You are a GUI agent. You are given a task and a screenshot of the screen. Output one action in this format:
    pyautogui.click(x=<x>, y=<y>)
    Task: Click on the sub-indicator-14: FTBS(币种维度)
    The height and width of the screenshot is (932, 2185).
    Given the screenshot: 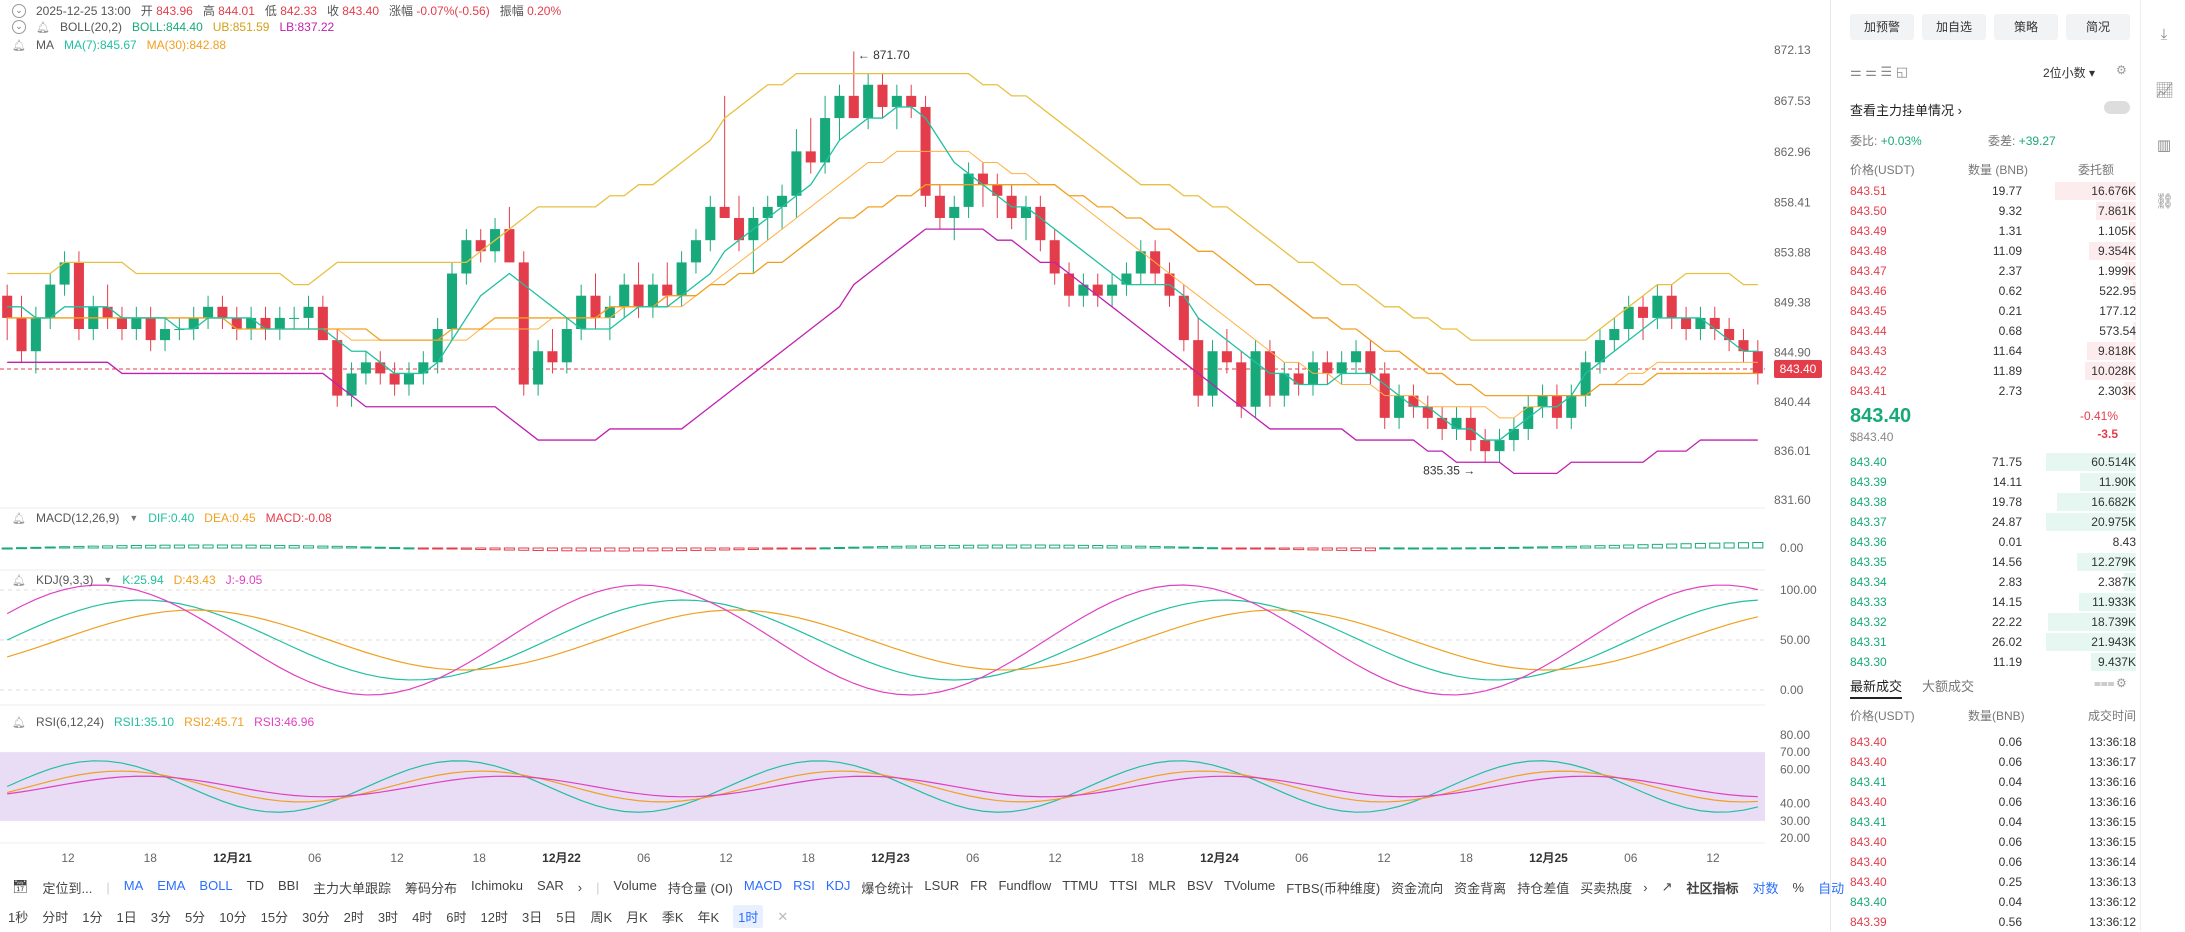 What is the action you would take?
    pyautogui.click(x=1333, y=888)
    